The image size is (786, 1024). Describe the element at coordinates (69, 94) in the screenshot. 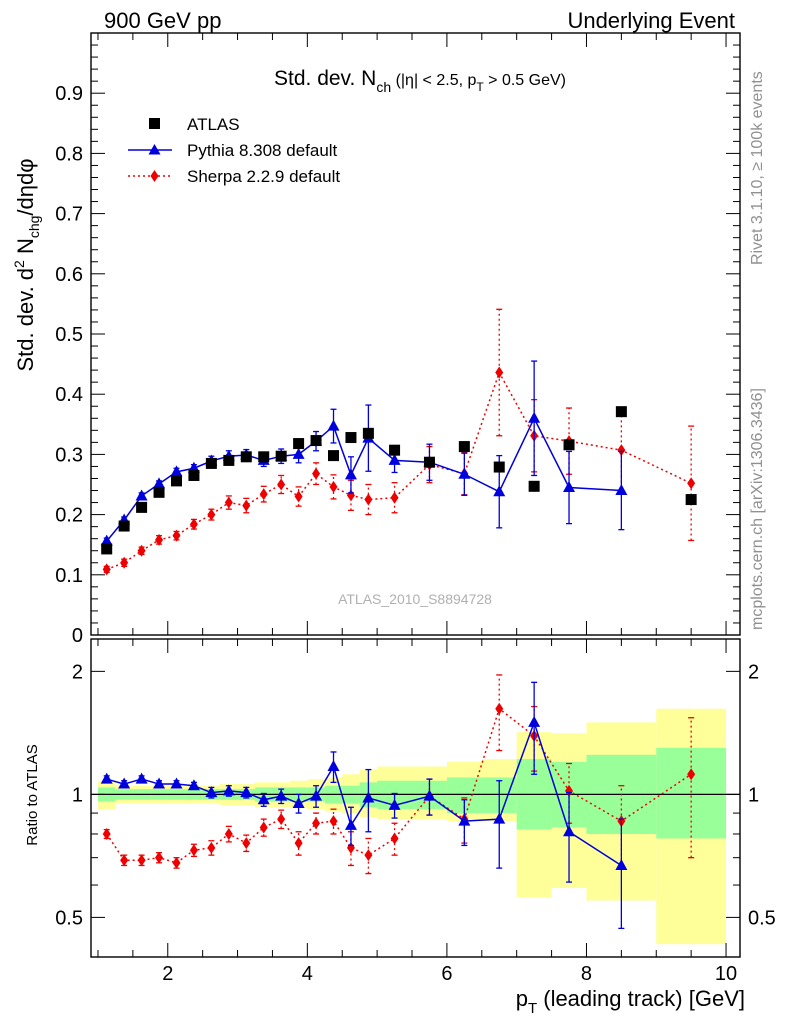

I see `main-ytick-label: 0.9` at that location.